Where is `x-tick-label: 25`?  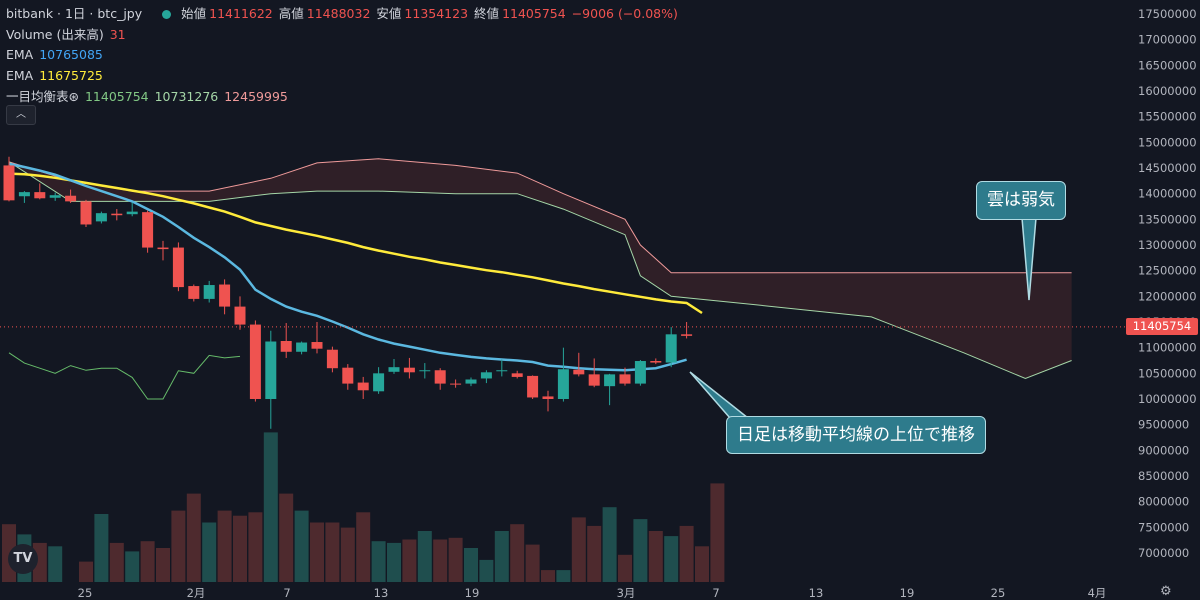
x-tick-label: 25 is located at coordinates (85, 593).